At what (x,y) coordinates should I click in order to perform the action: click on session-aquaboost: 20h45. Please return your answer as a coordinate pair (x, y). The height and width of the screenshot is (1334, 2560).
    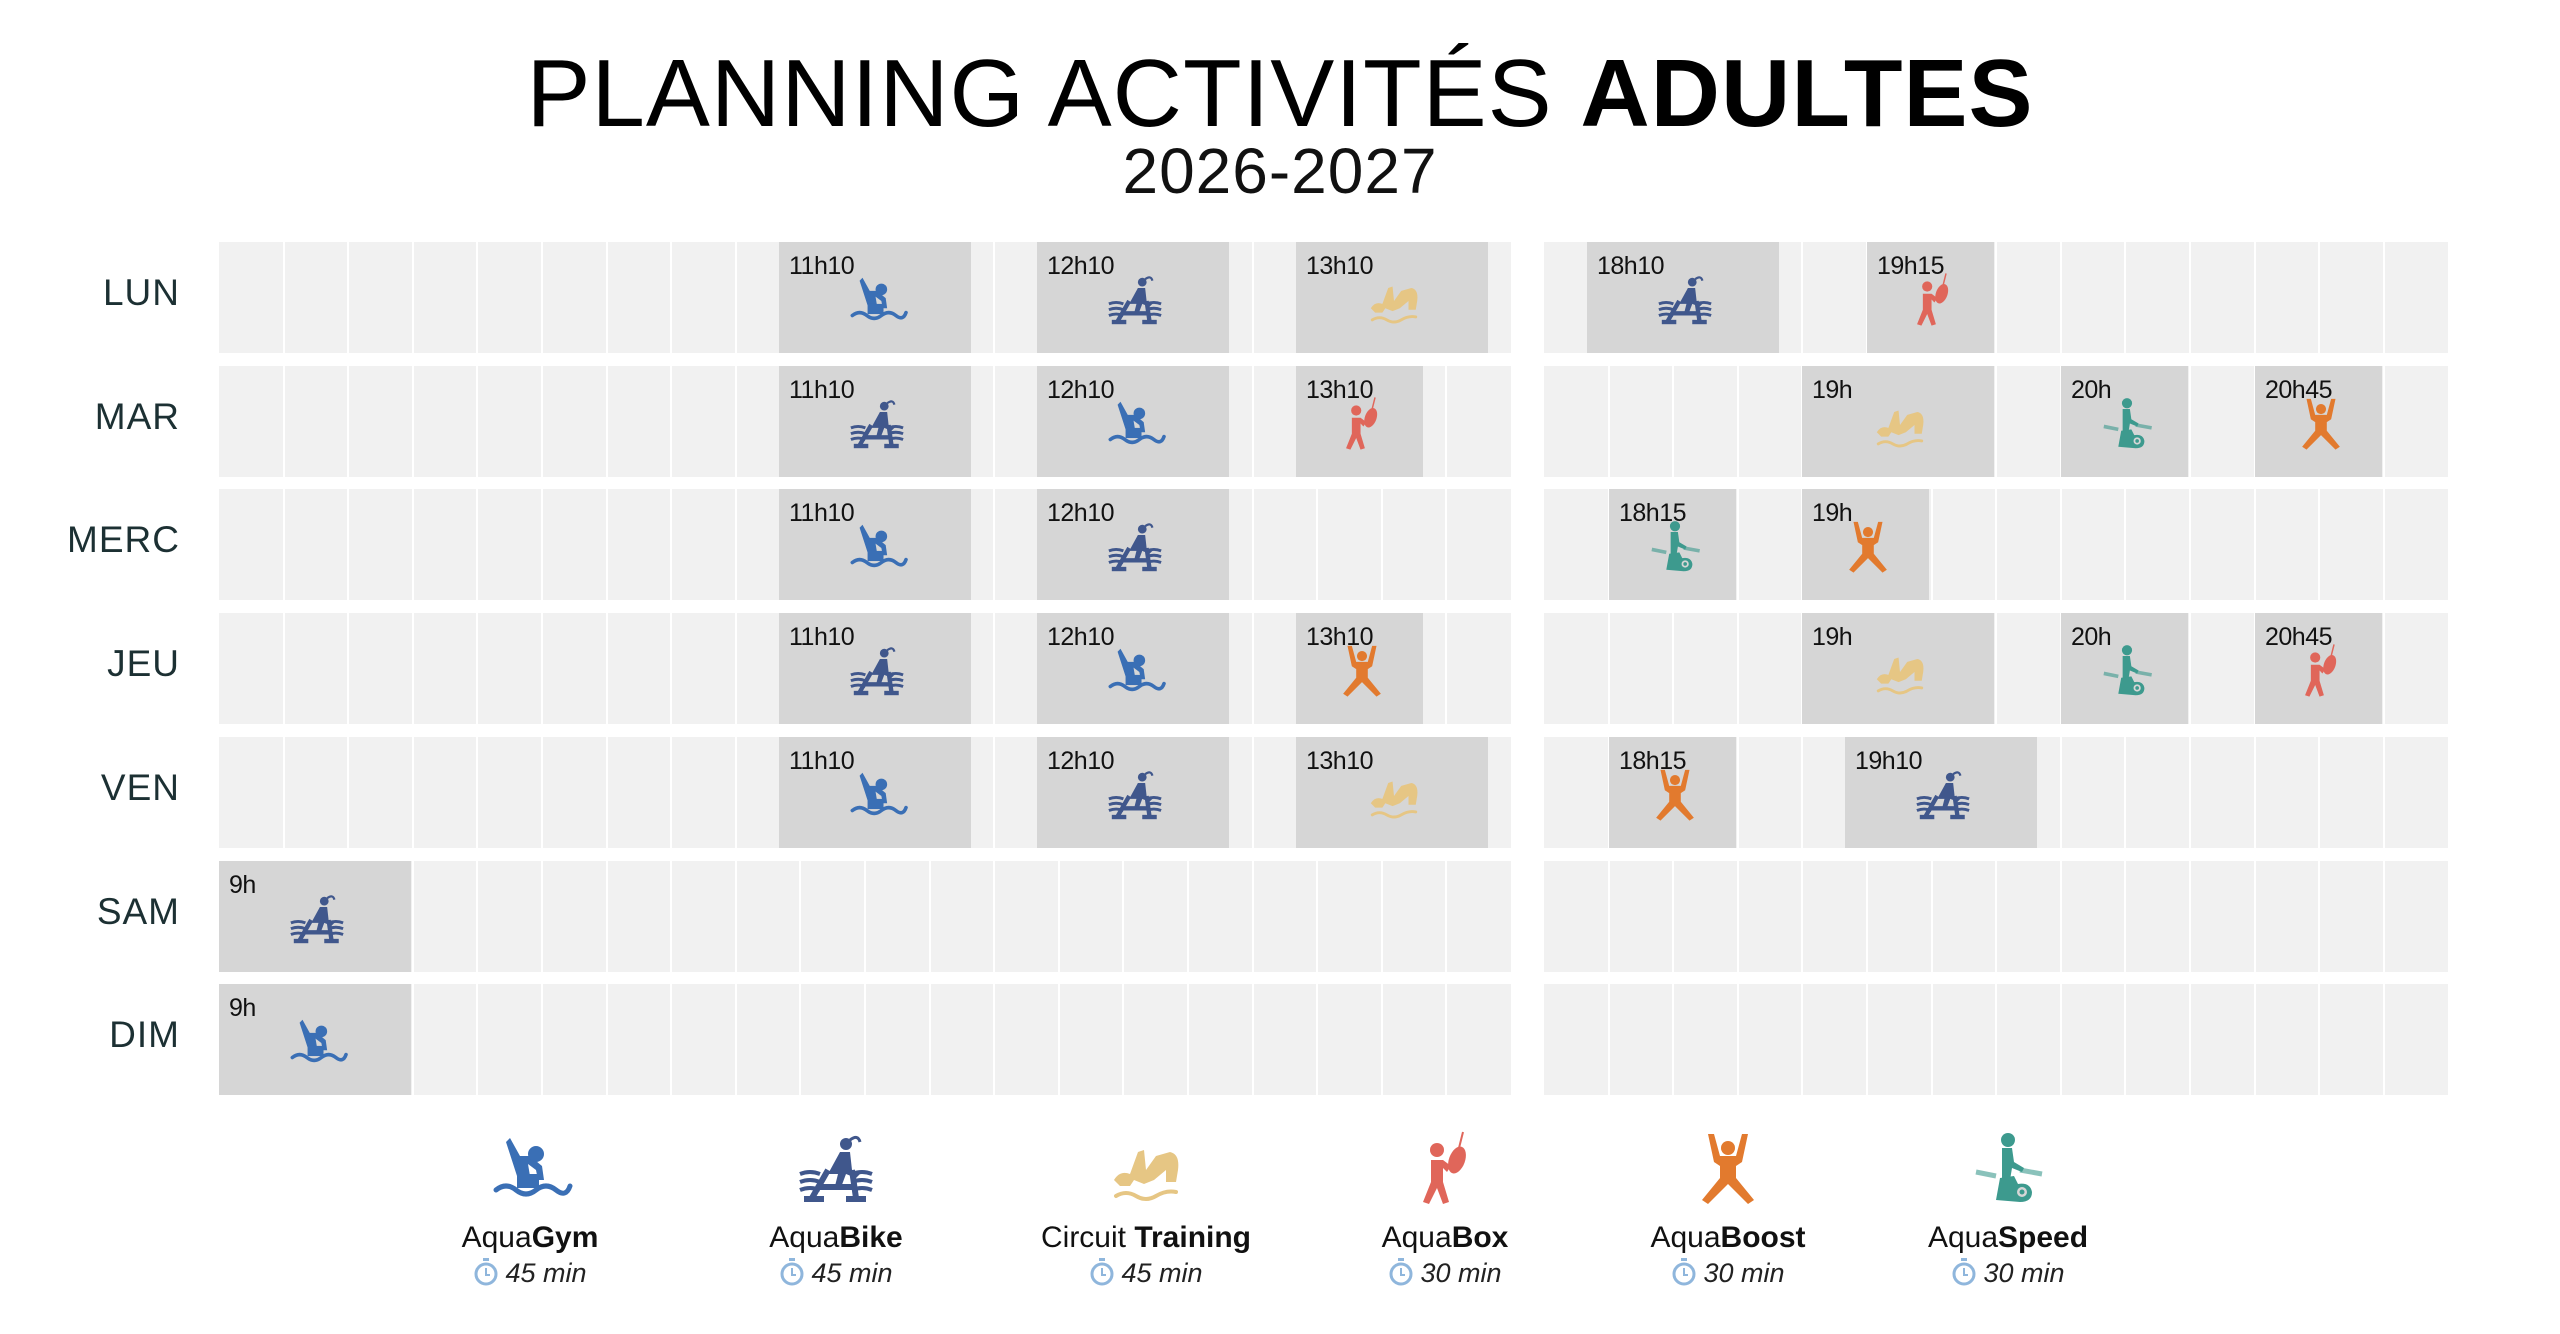
    Looking at the image, I should click on (2318, 421).